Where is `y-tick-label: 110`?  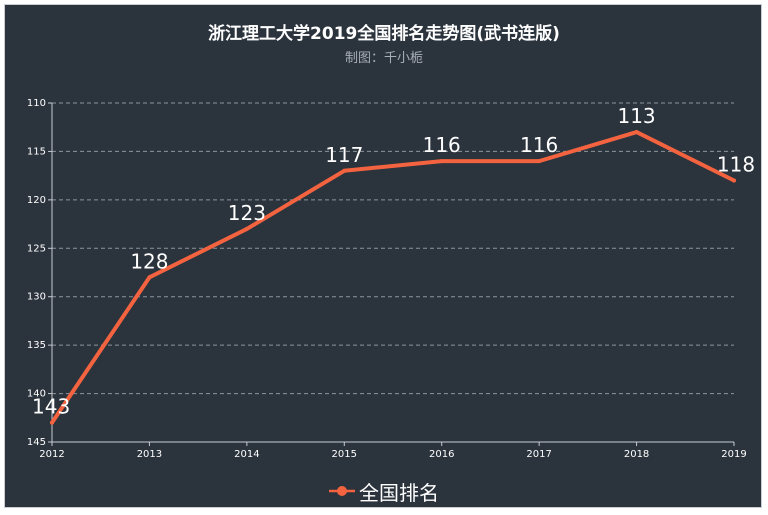
y-tick-label: 110 is located at coordinates (36, 103).